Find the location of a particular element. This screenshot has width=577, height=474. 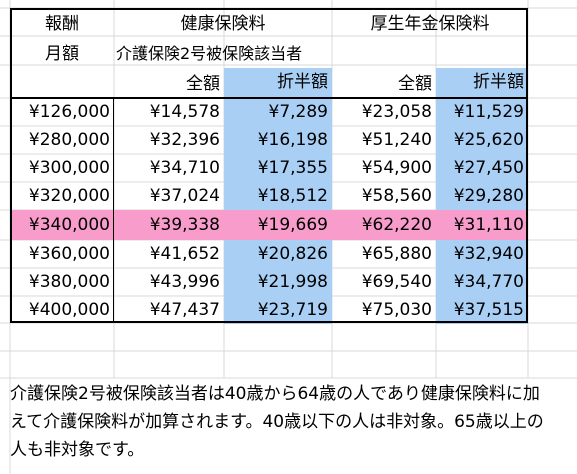

cell-h-half: ¥7,289 is located at coordinates (278, 112).